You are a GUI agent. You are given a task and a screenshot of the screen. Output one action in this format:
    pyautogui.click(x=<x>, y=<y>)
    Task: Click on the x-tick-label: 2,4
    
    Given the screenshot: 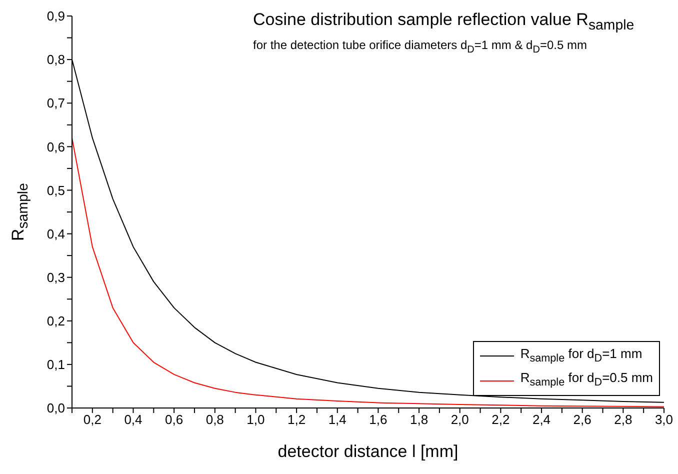 What is the action you would take?
    pyautogui.click(x=541, y=420)
    